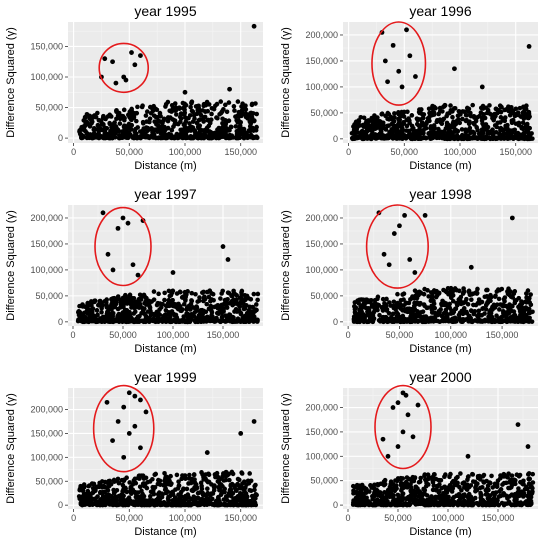  What do you see at coordinates (60, 322) in the screenshot?
I see `y-tick-label: 0` at bounding box center [60, 322].